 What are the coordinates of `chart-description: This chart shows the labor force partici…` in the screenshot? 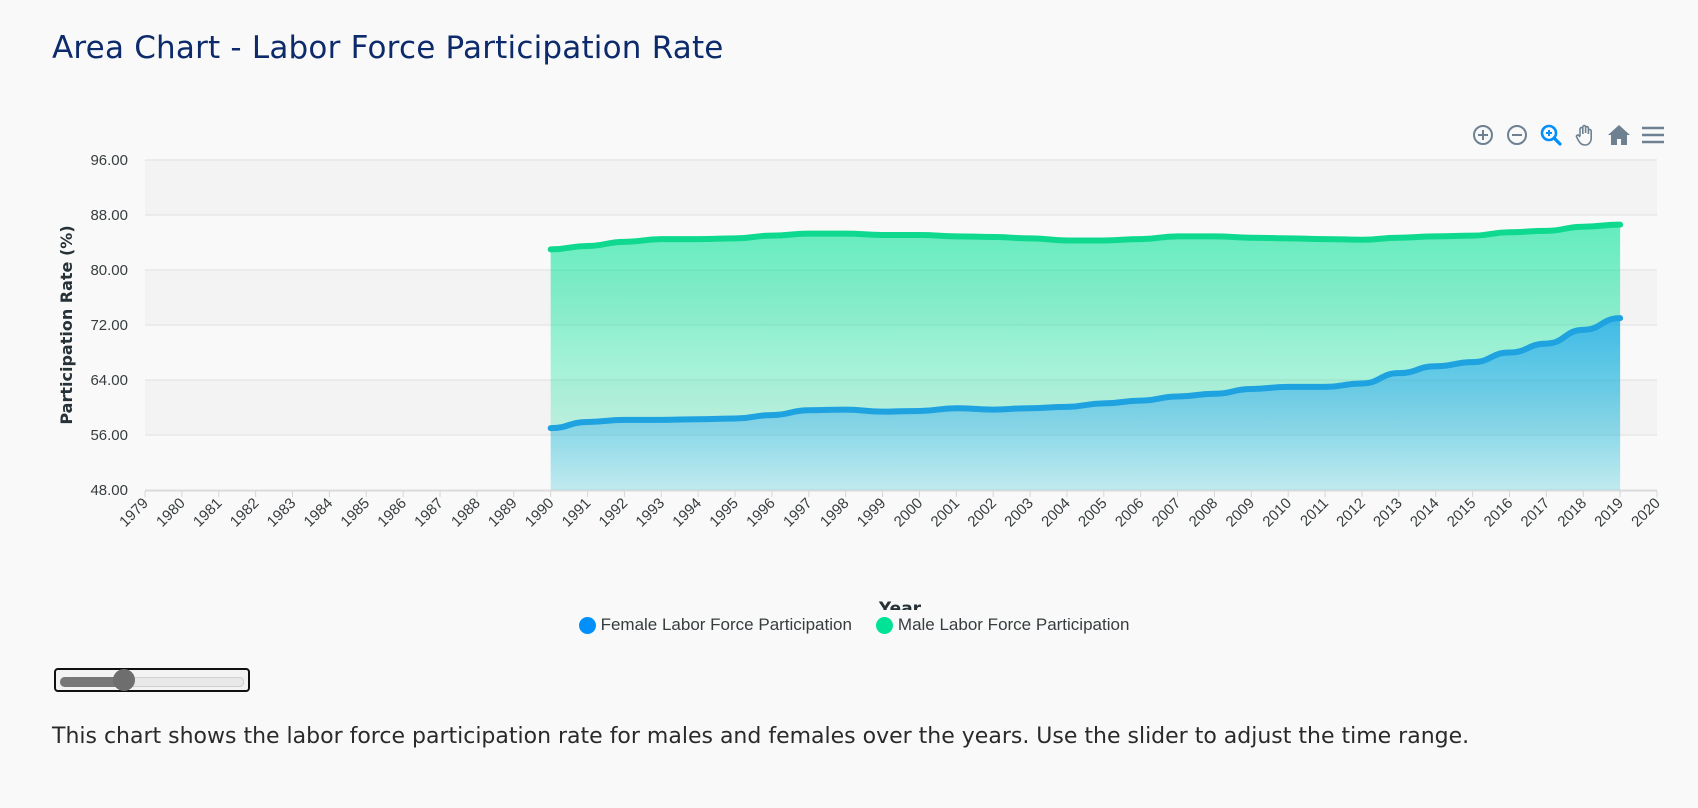 It's located at (761, 736).